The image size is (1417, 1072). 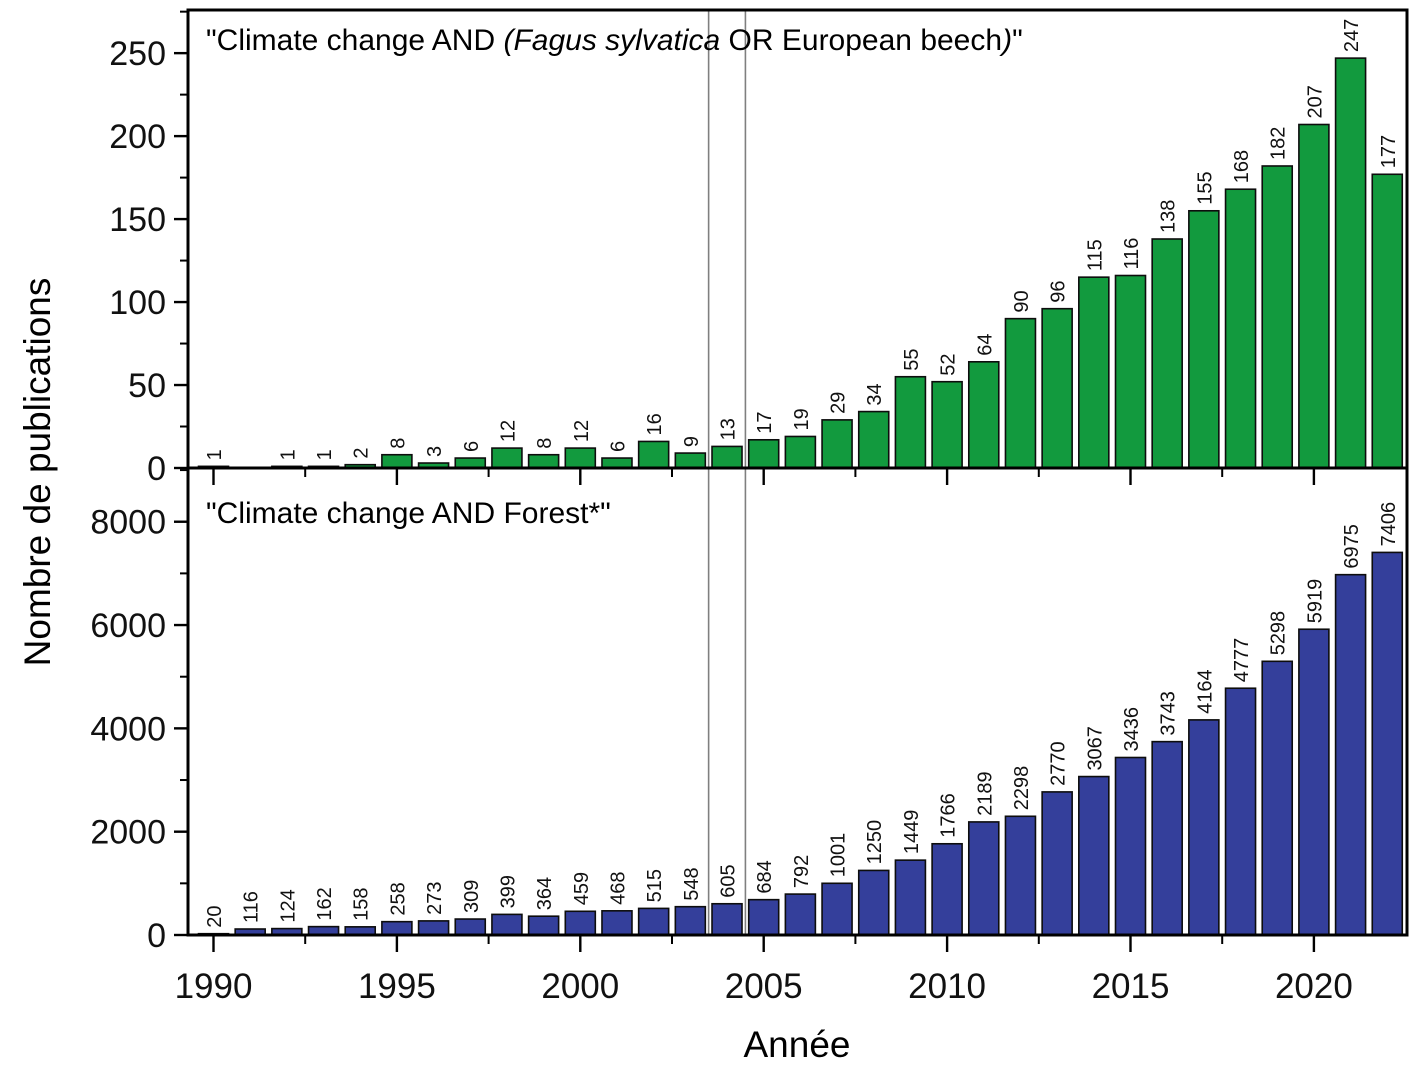 What do you see at coordinates (1022, 301) in the screenshot?
I see `bar-value-label: 90` at bounding box center [1022, 301].